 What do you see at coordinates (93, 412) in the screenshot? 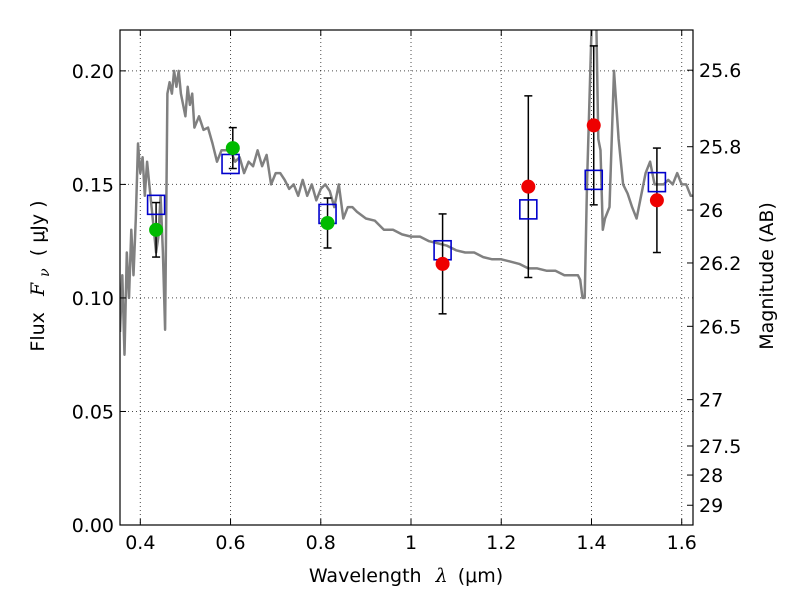
I see `y-tick-label: 0.05` at bounding box center [93, 412].